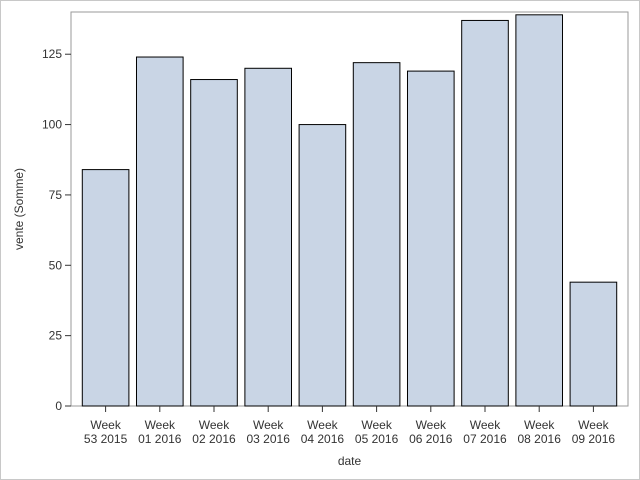 This screenshot has height=480, width=640. I want to click on y-tick-label: 0, so click(58, 406).